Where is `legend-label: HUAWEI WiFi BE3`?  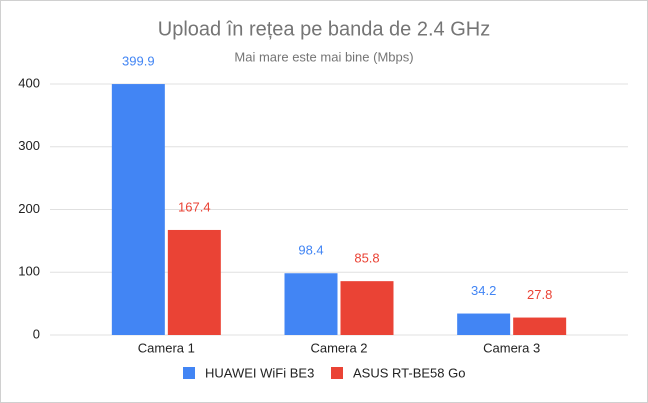
legend-label: HUAWEI WiFi BE3 is located at coordinates (259, 372).